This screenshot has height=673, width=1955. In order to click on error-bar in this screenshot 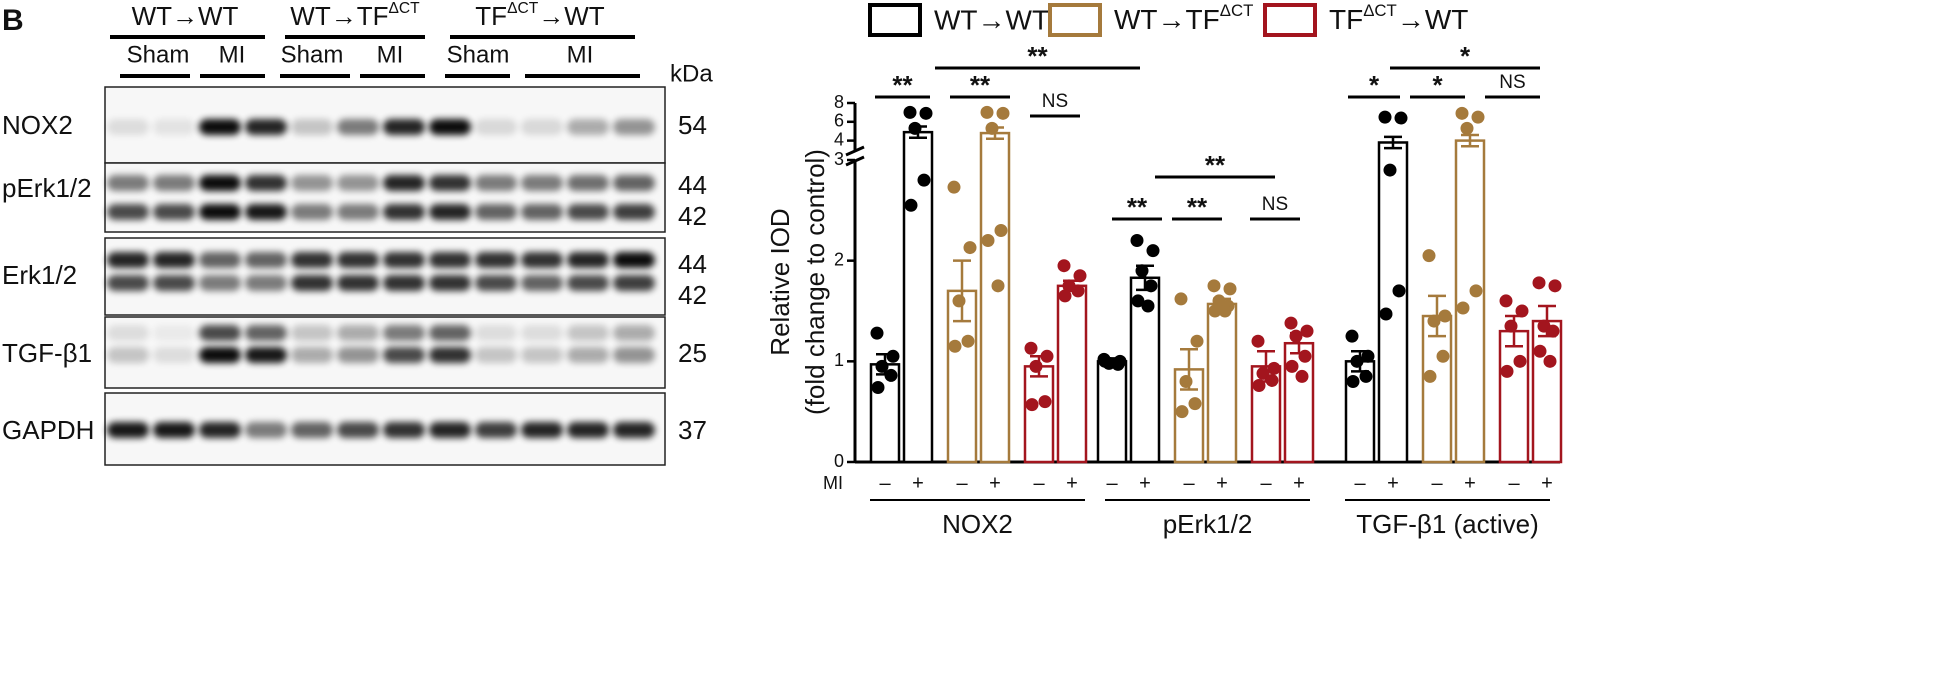, I will do `click(962, 291)`.